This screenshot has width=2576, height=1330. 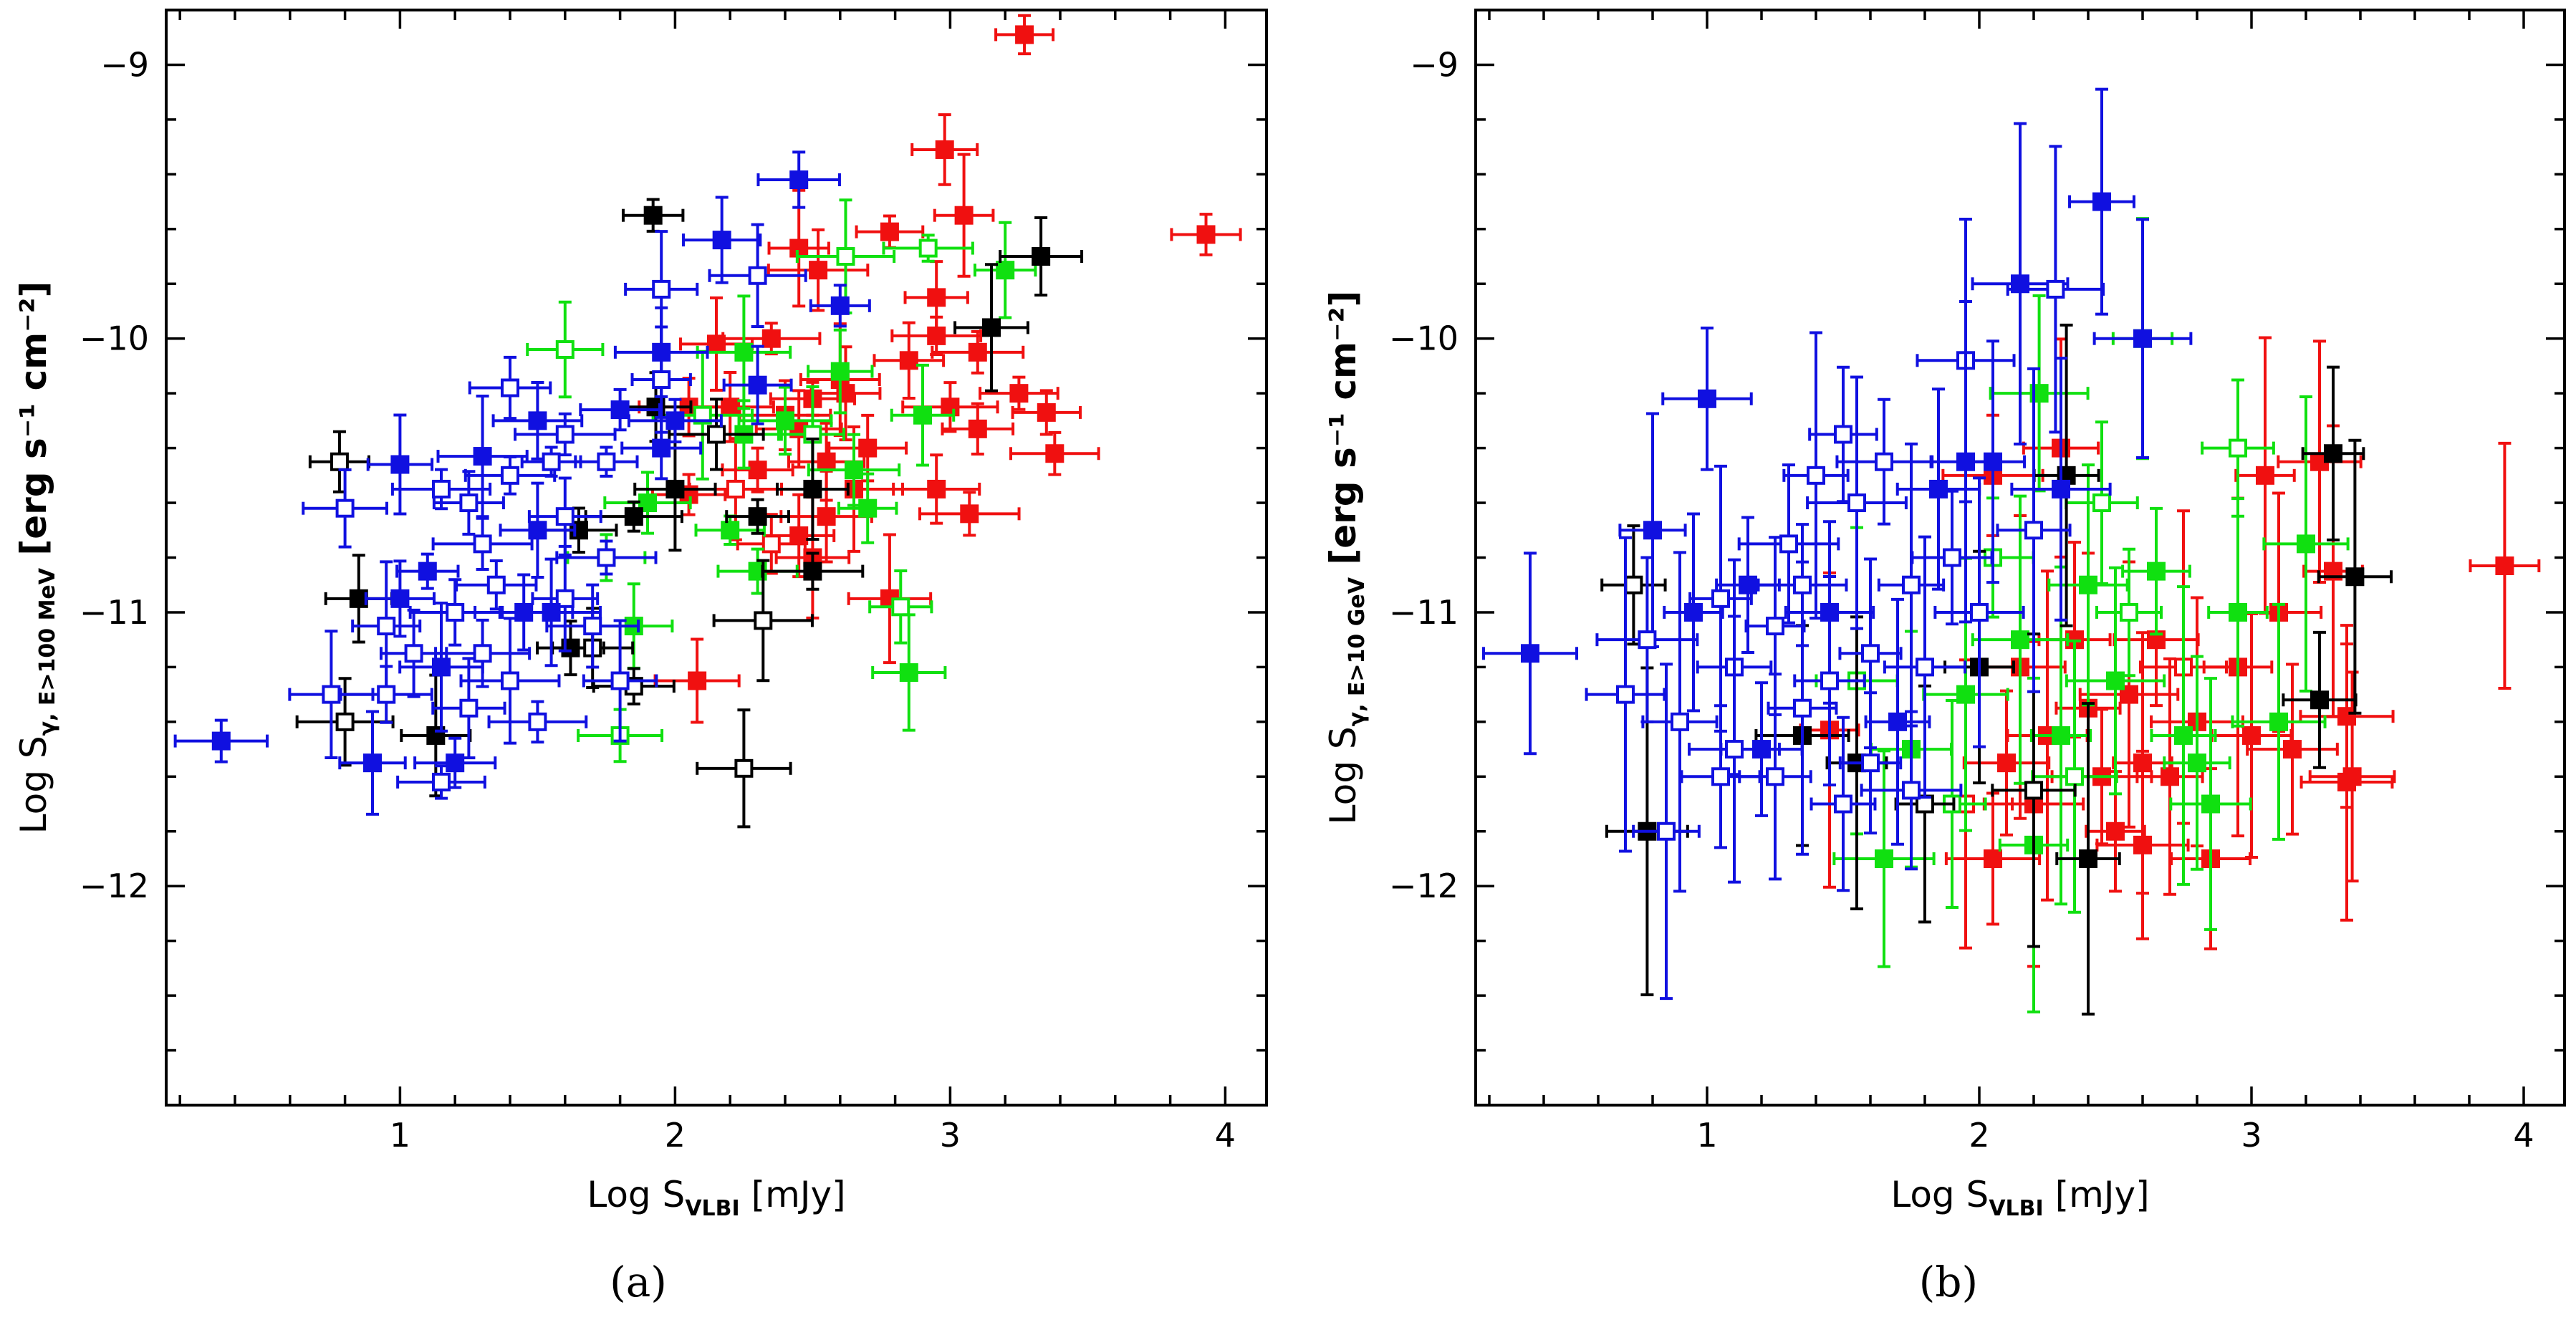 I want to click on x-tick-label: 1, so click(x=1706, y=1135).